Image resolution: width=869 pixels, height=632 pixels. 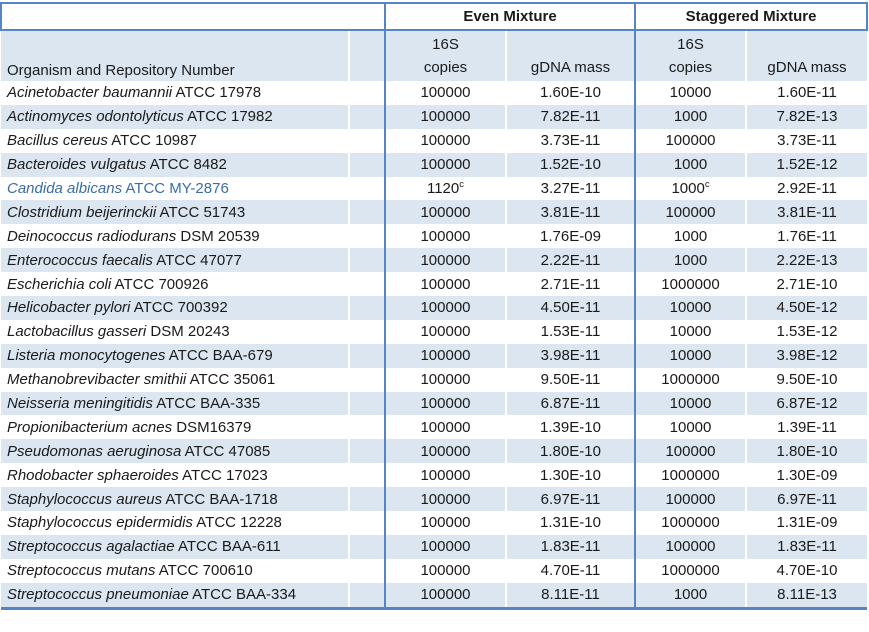 What do you see at coordinates (806, 93) in the screenshot?
I see `staggered-gdna-mass-cell: 1.60E-11` at bounding box center [806, 93].